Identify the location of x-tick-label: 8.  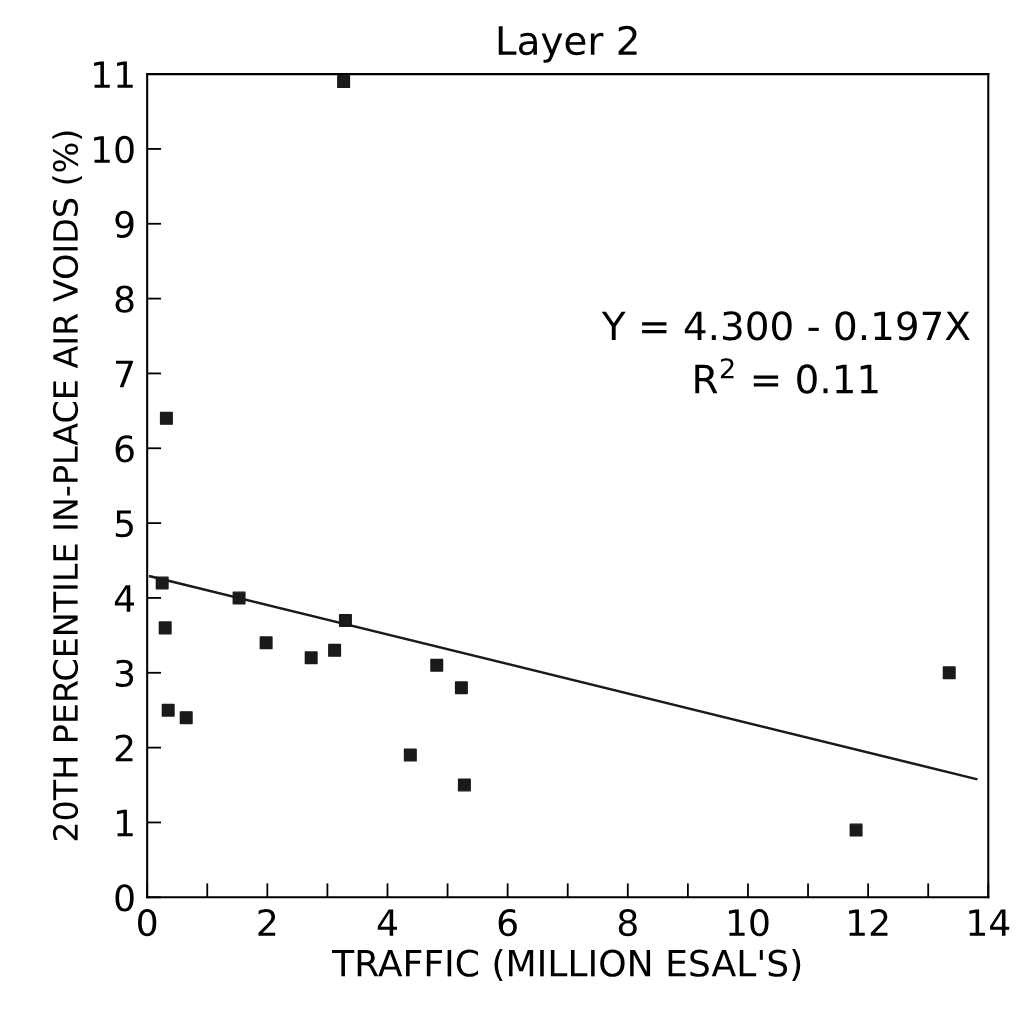
(627, 923).